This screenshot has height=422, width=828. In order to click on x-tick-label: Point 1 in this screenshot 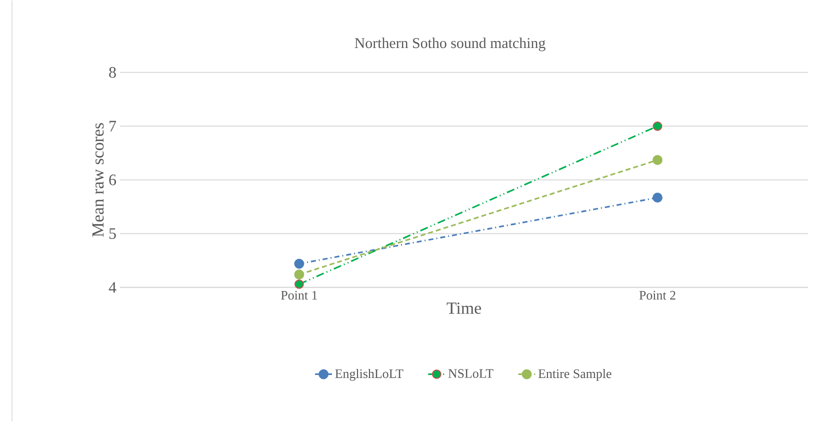, I will do `click(299, 295)`.